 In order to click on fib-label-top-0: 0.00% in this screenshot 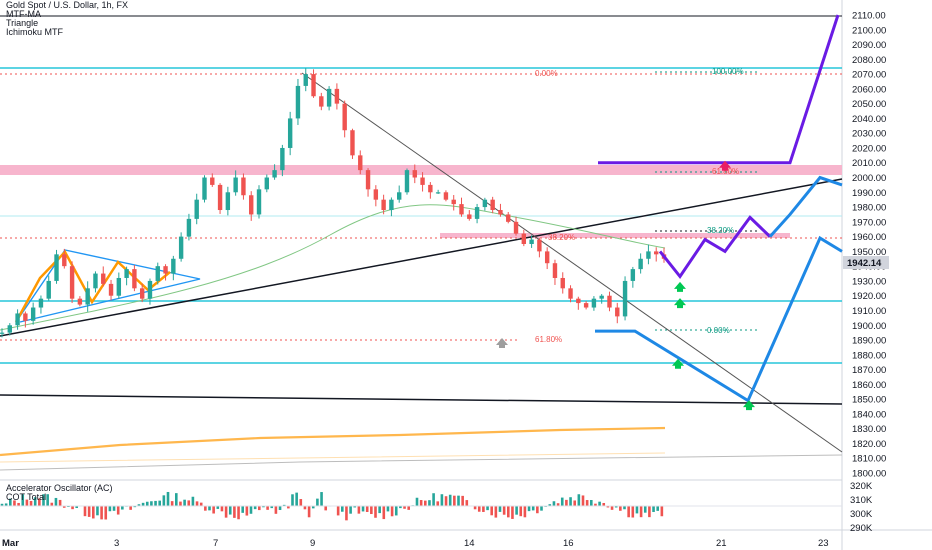, I will do `click(546, 73)`.